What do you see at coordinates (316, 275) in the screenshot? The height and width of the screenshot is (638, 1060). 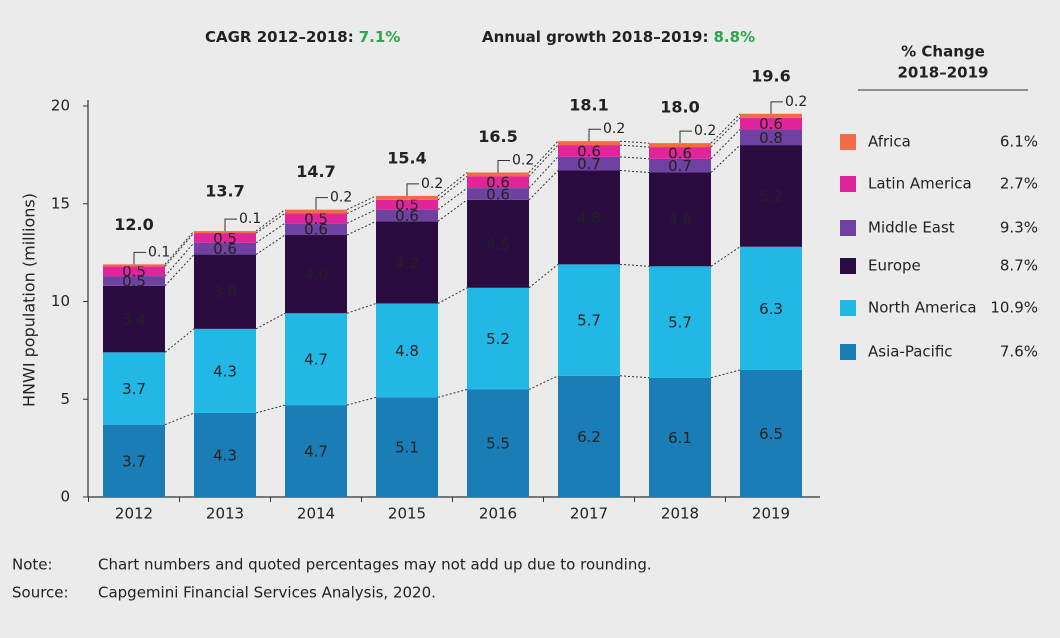 I see `segment-label: 4.0` at bounding box center [316, 275].